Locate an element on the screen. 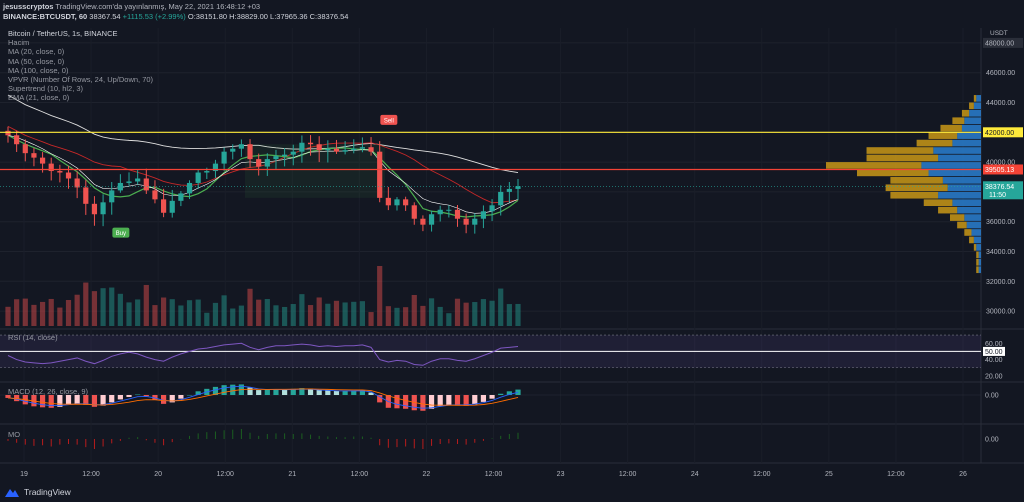 Image resolution: width=1024 pixels, height=502 pixels. time-tick-label-0: 19 is located at coordinates (24, 474).